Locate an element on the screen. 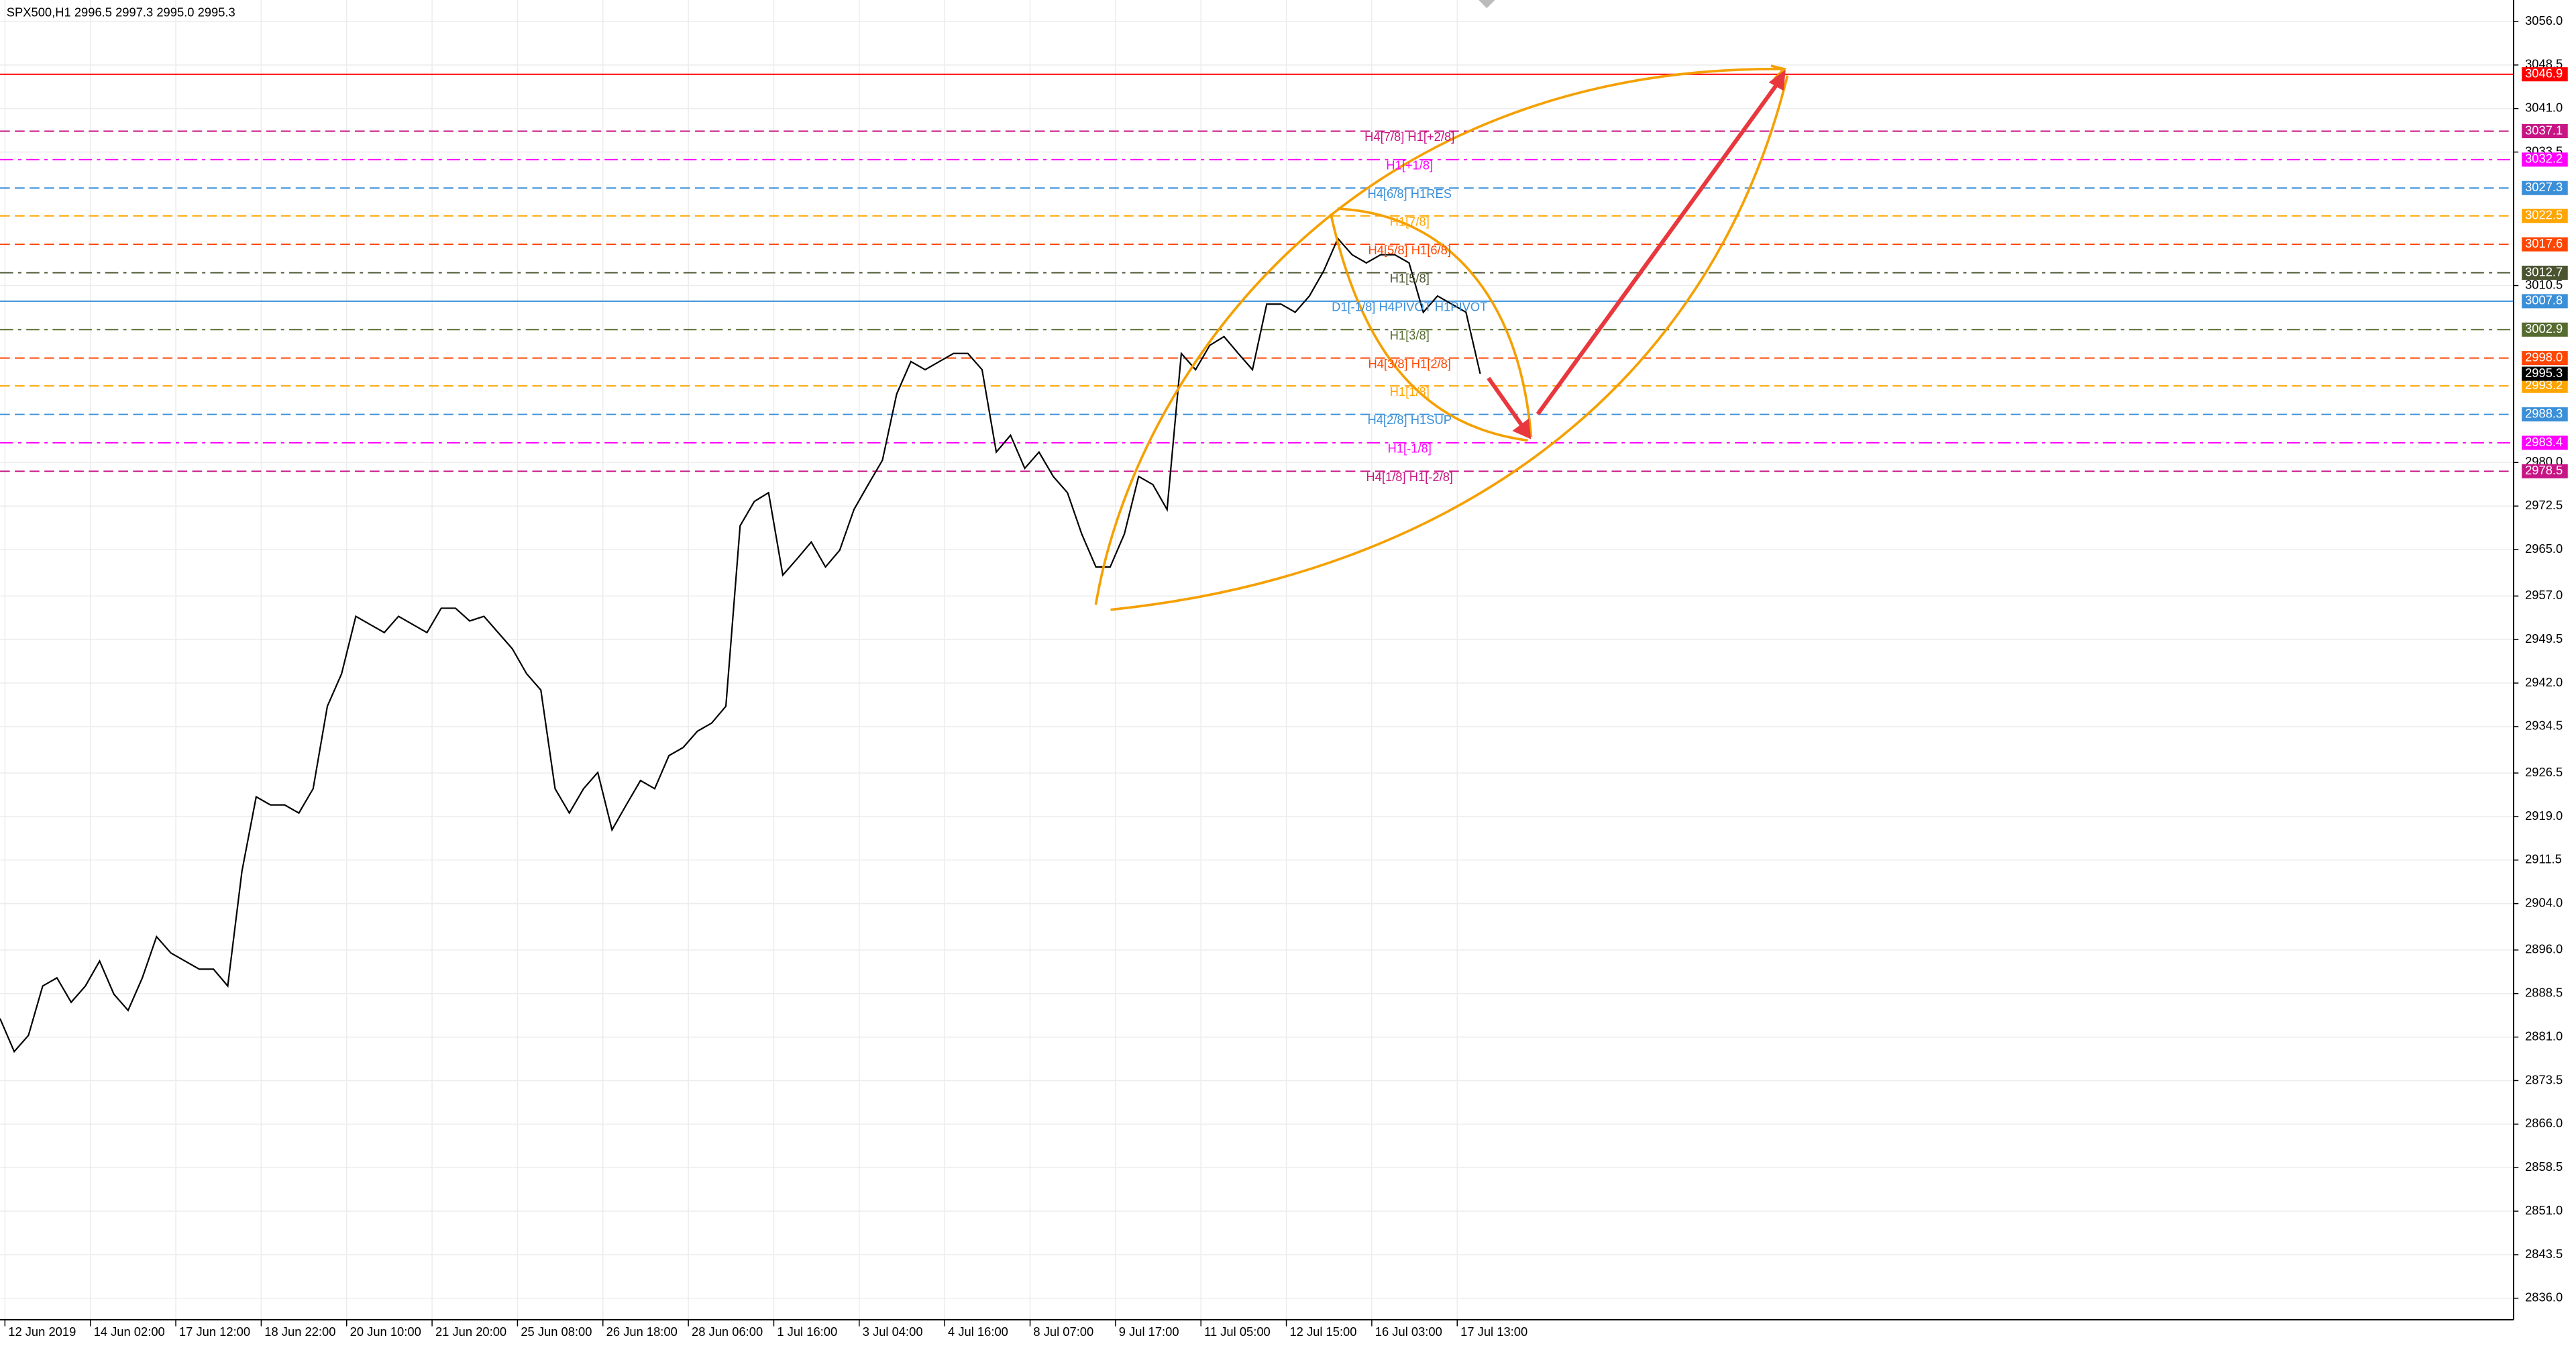 The height and width of the screenshot is (1346, 2576). level-name: H1[1/8] is located at coordinates (1410, 392).